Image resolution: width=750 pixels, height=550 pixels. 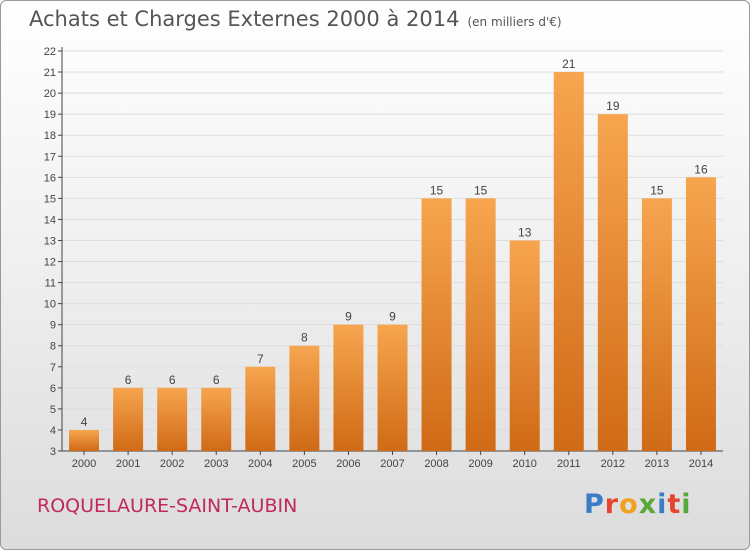 What do you see at coordinates (613, 464) in the screenshot?
I see `x-tick-label-2012: 2012` at bounding box center [613, 464].